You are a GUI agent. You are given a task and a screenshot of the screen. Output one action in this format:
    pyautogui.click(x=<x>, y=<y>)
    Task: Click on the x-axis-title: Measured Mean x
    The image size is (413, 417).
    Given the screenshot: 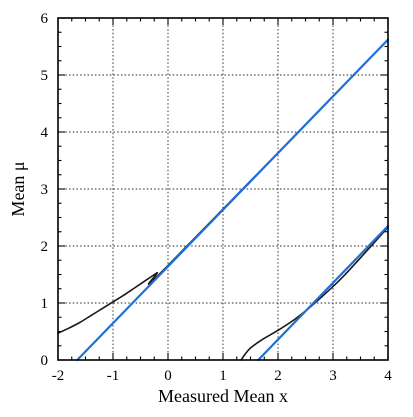 What is the action you would take?
    pyautogui.click(x=223, y=396)
    